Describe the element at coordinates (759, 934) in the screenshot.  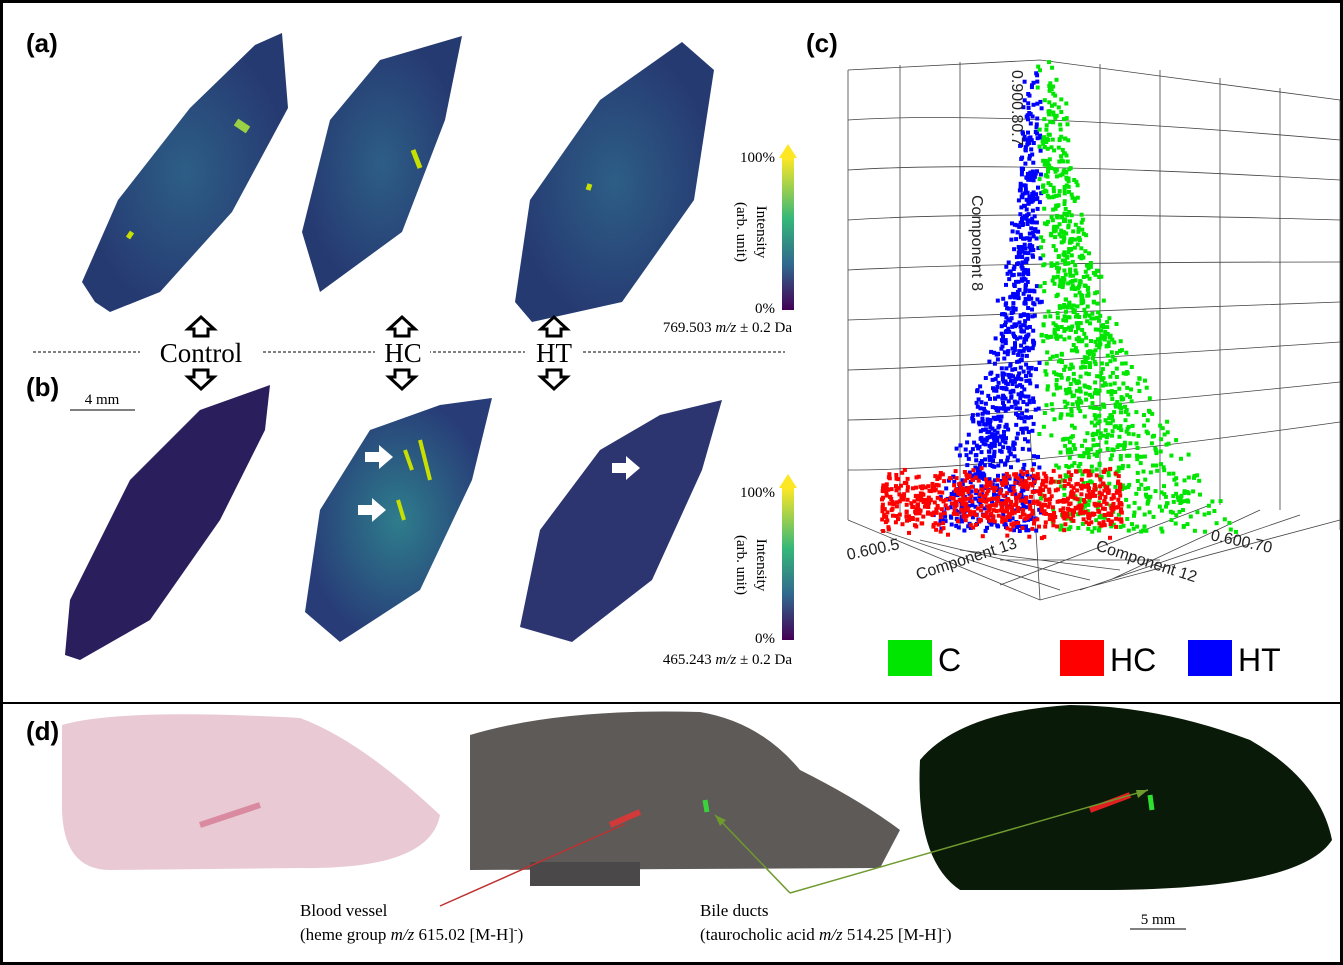
I see `detail-prefix: (taurocholic acid` at that location.